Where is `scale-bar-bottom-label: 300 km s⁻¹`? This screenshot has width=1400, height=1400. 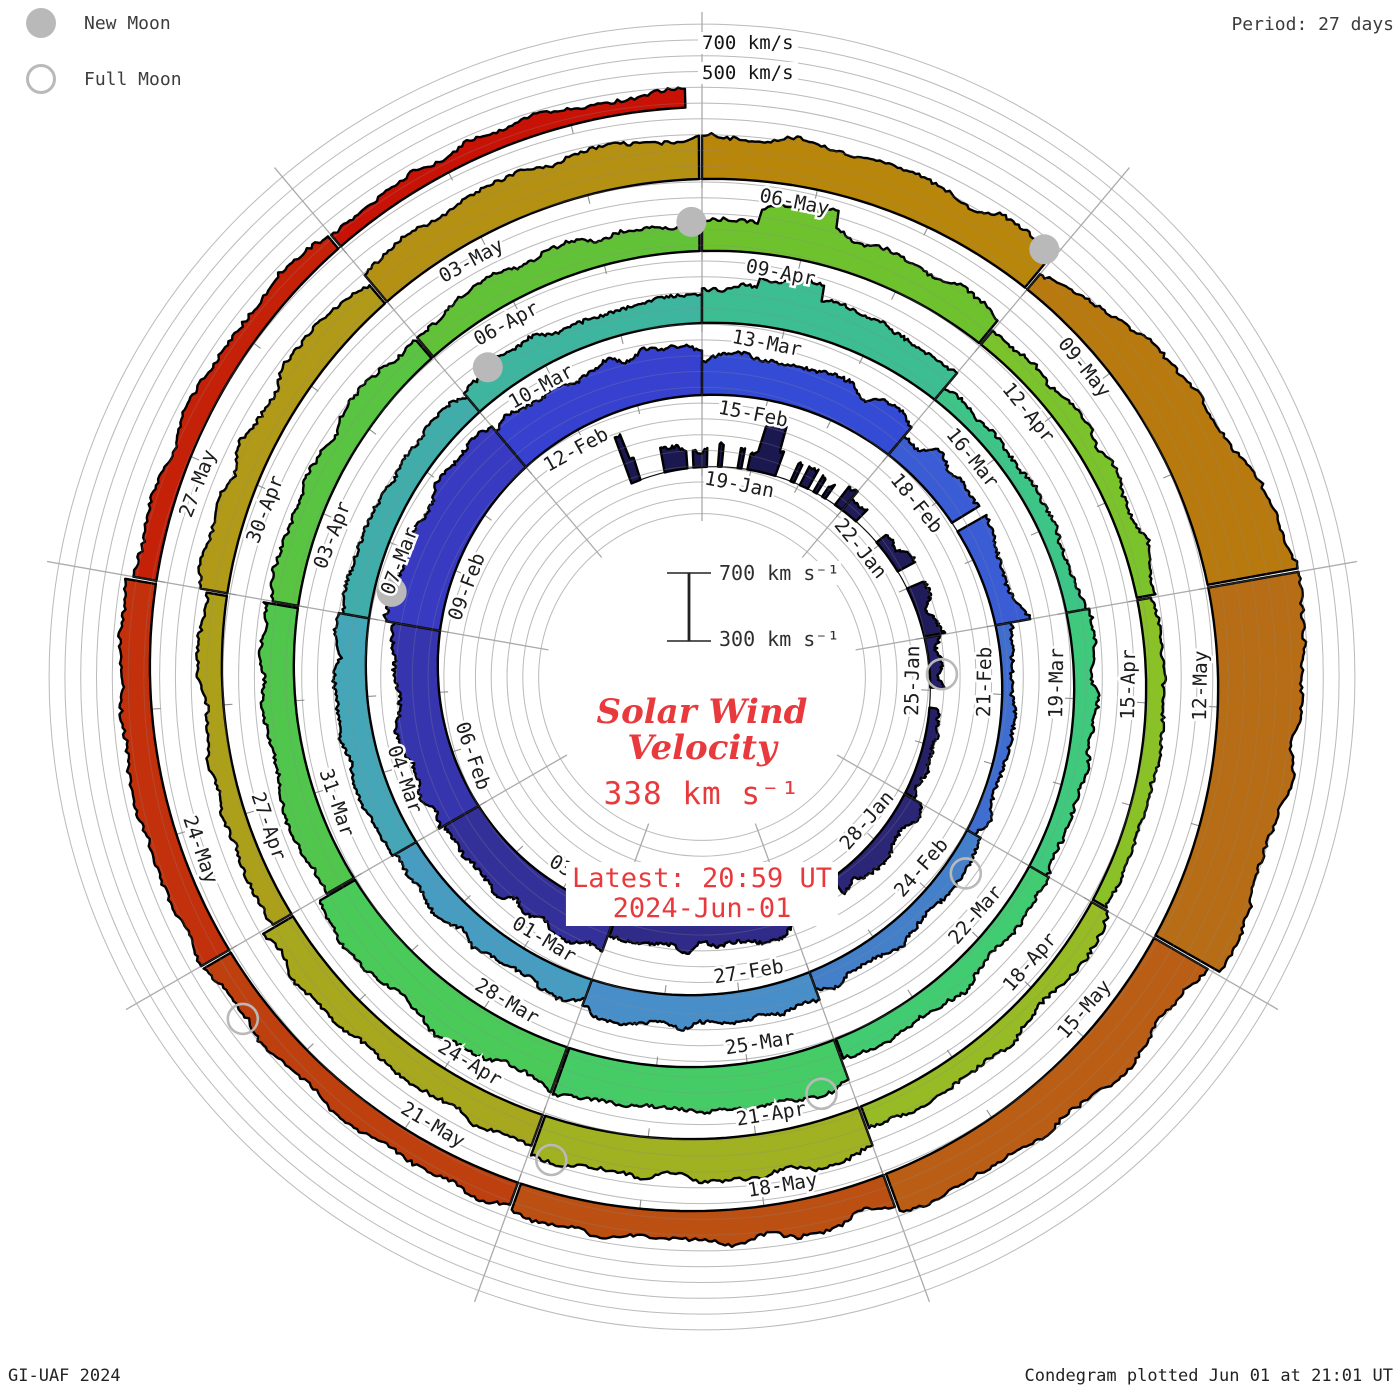
scale-bar-bottom-label: 300 km s⁻¹ is located at coordinates (779, 639).